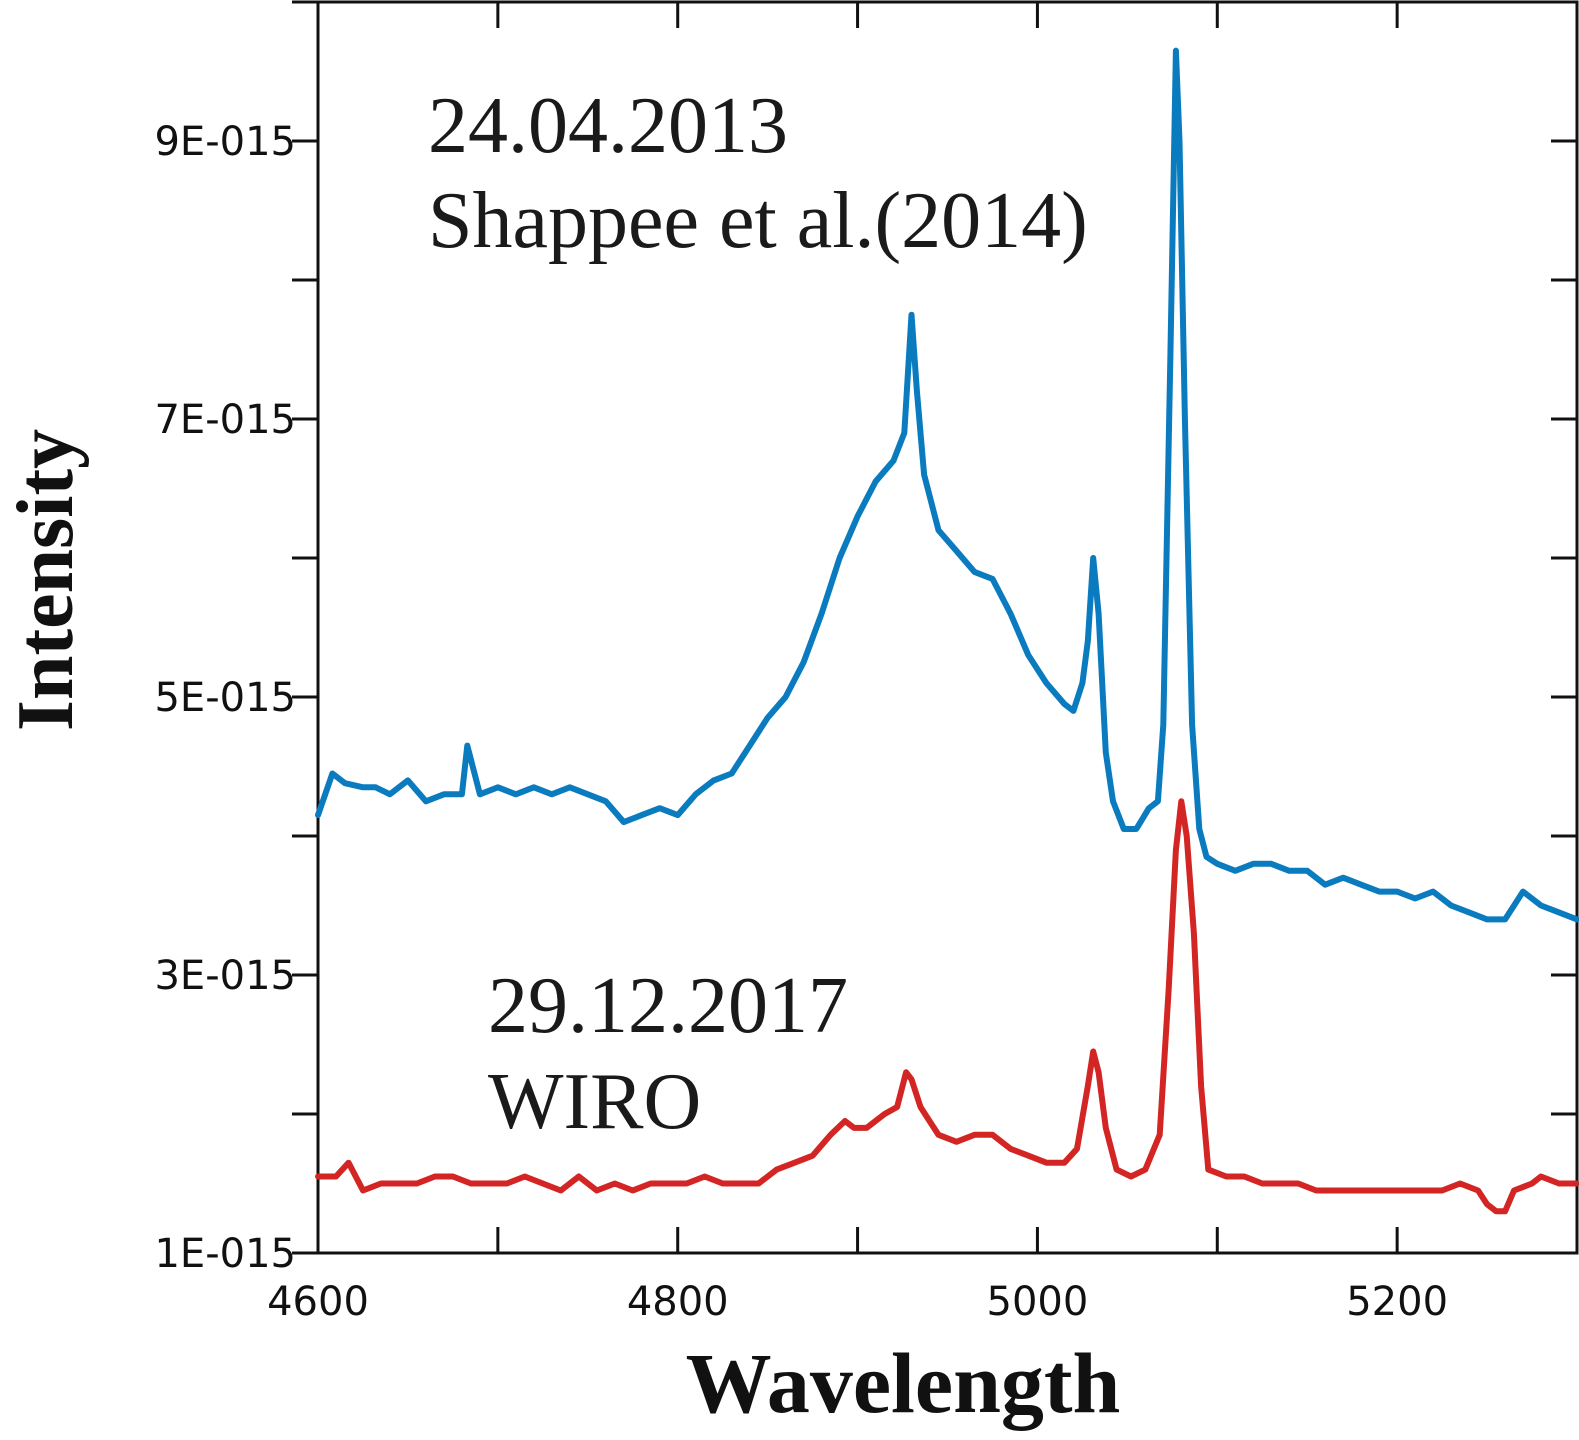 Image resolution: width=1579 pixels, height=1440 pixels. I want to click on annotation-blue-source: Shappee et al.(2014), so click(758, 221).